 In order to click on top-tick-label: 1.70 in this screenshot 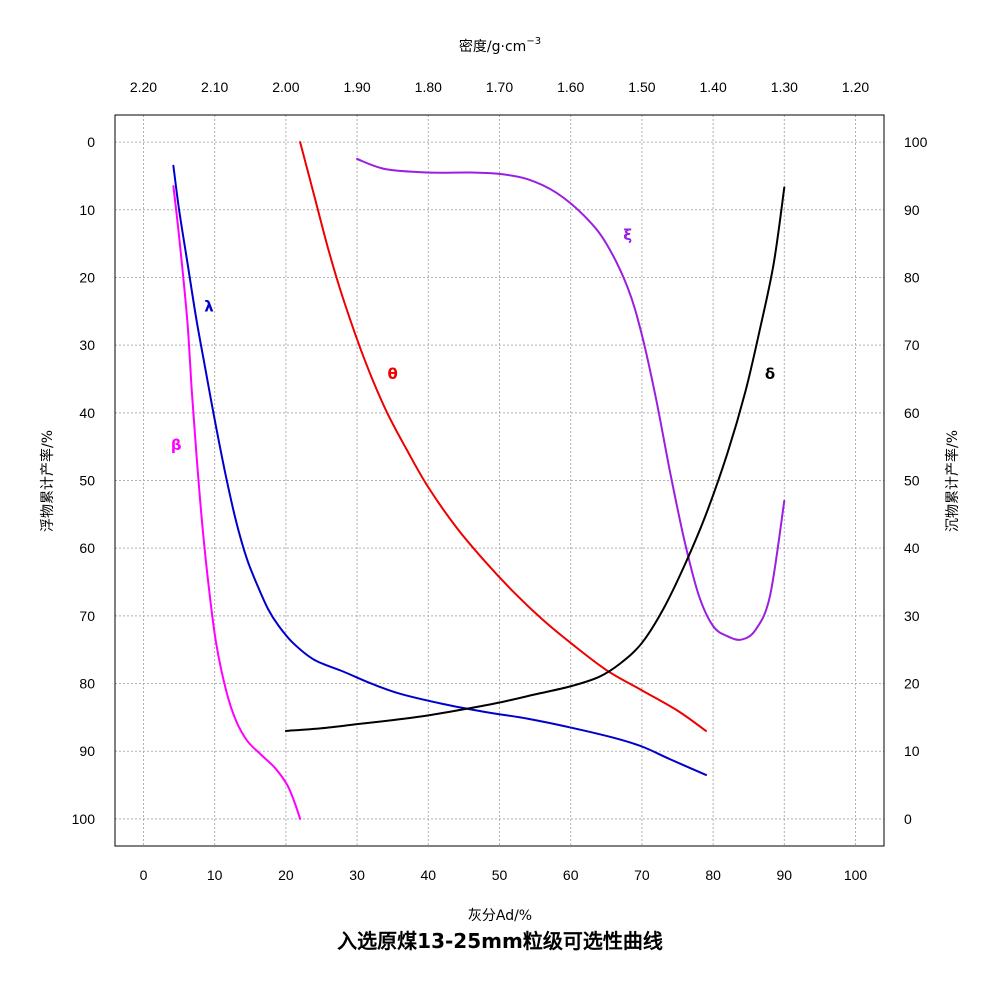, I will do `click(499, 87)`.